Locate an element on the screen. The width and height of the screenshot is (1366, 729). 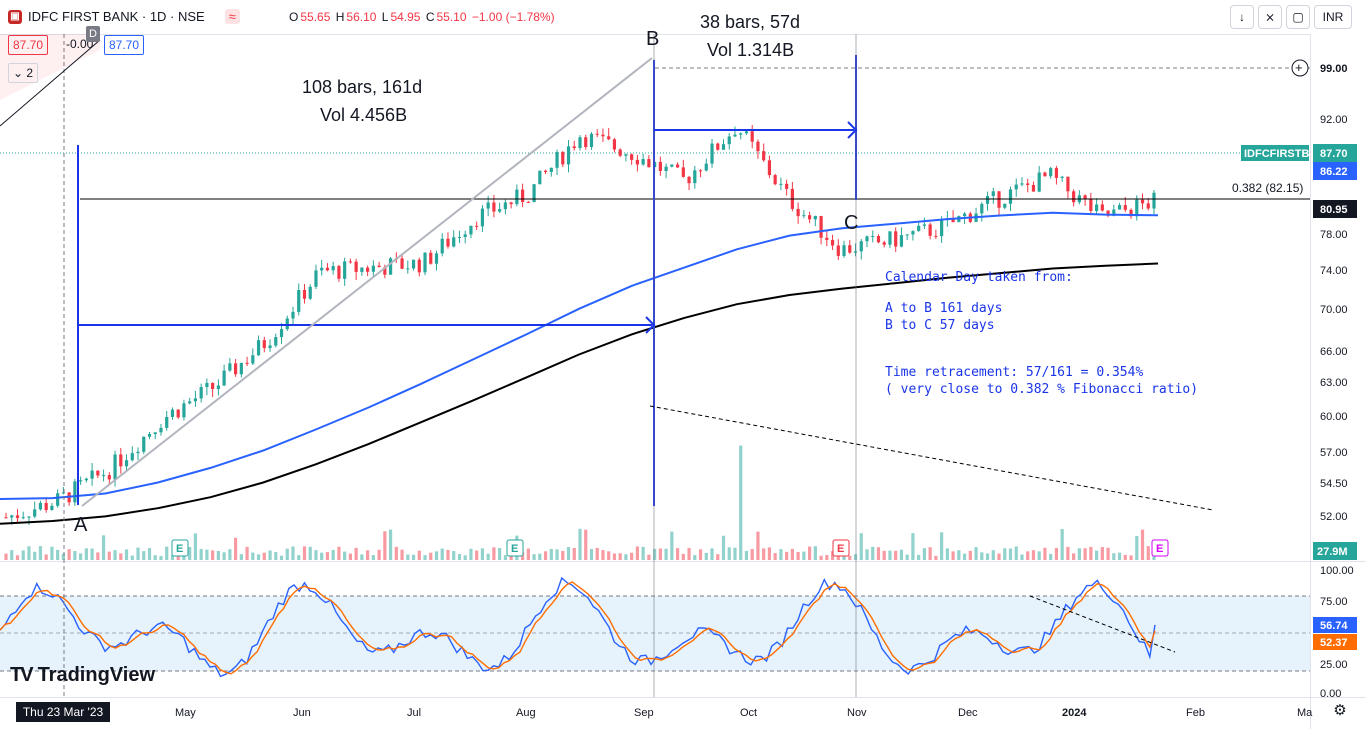
price-tick: 63.00 is located at coordinates (1334, 383).